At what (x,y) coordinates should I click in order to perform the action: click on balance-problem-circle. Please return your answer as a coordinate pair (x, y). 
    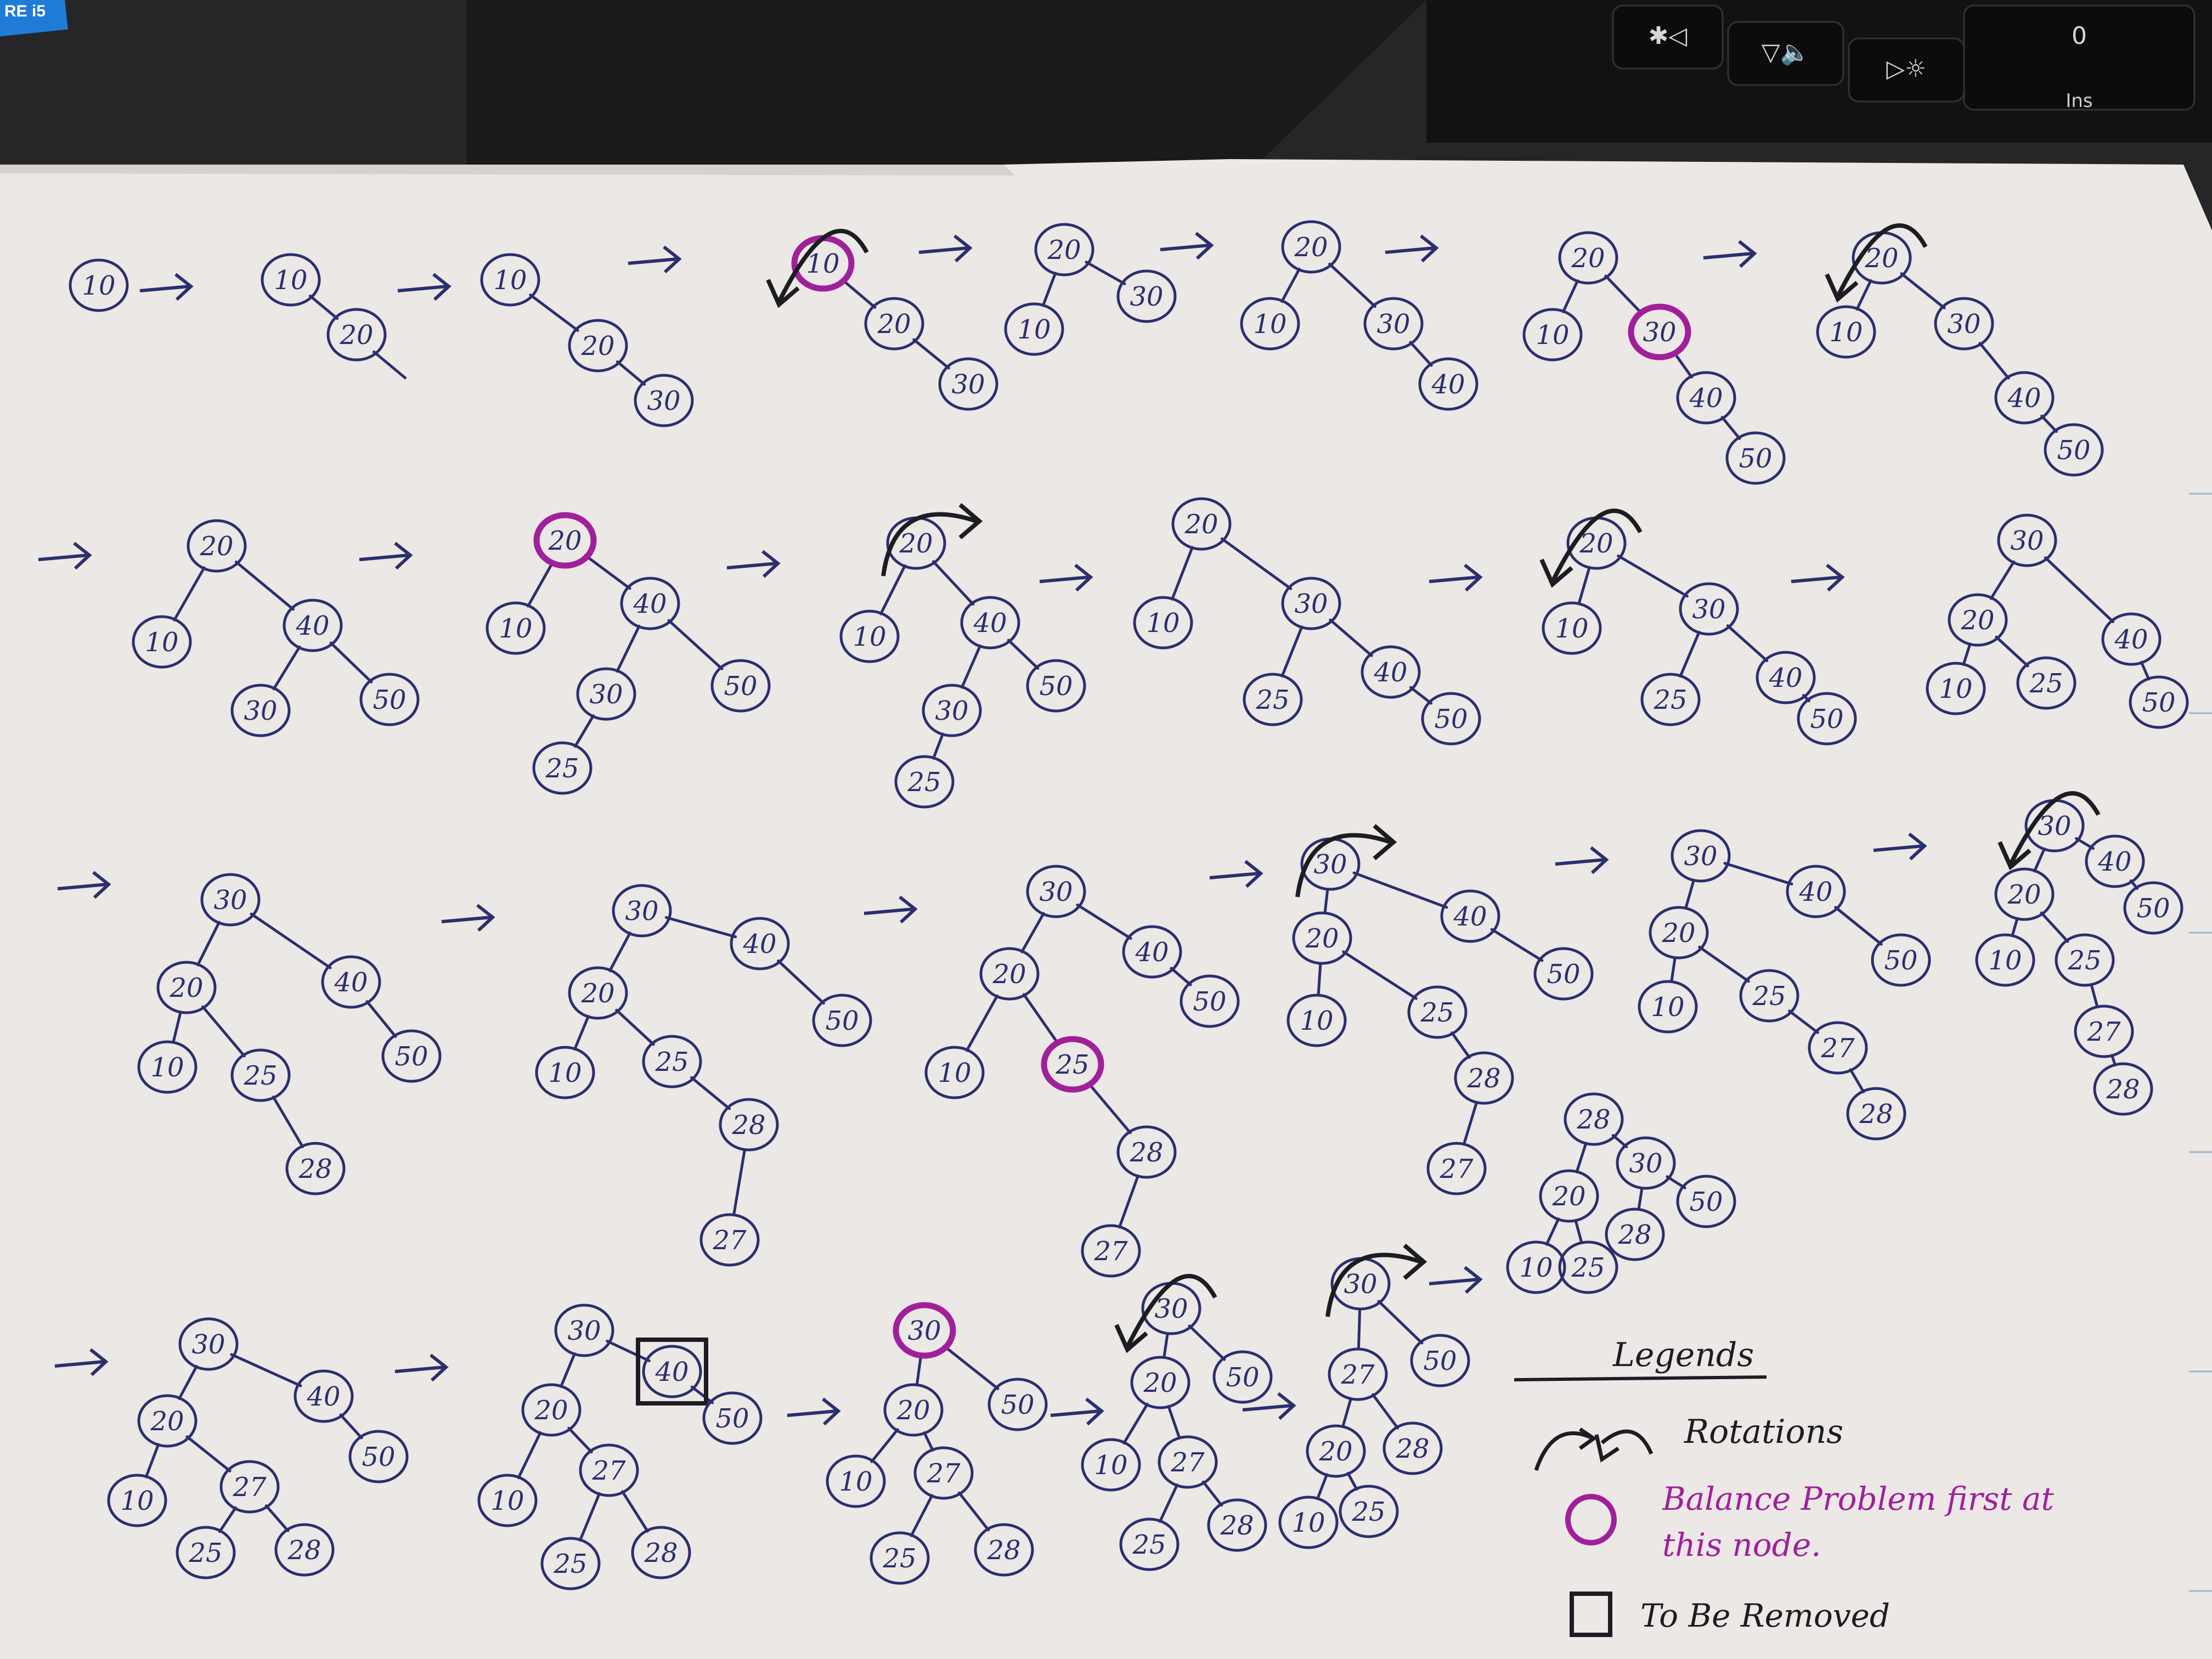
    Looking at the image, I should click on (1659, 331).